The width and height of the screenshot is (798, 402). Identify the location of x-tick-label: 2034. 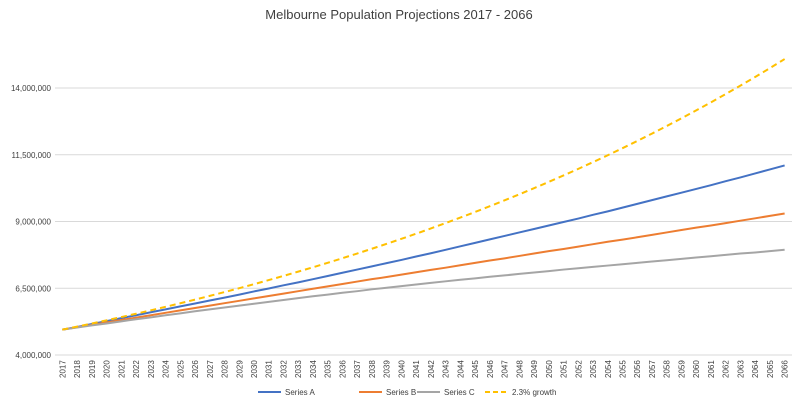
(313, 369).